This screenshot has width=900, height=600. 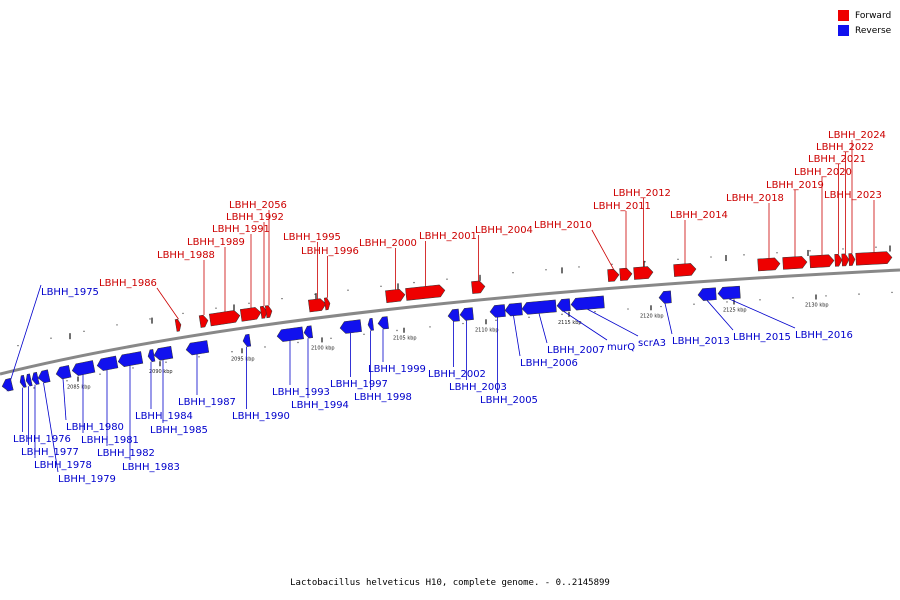 What do you see at coordinates (128, 283) in the screenshot?
I see `gene-label: LBHH_1986` at bounding box center [128, 283].